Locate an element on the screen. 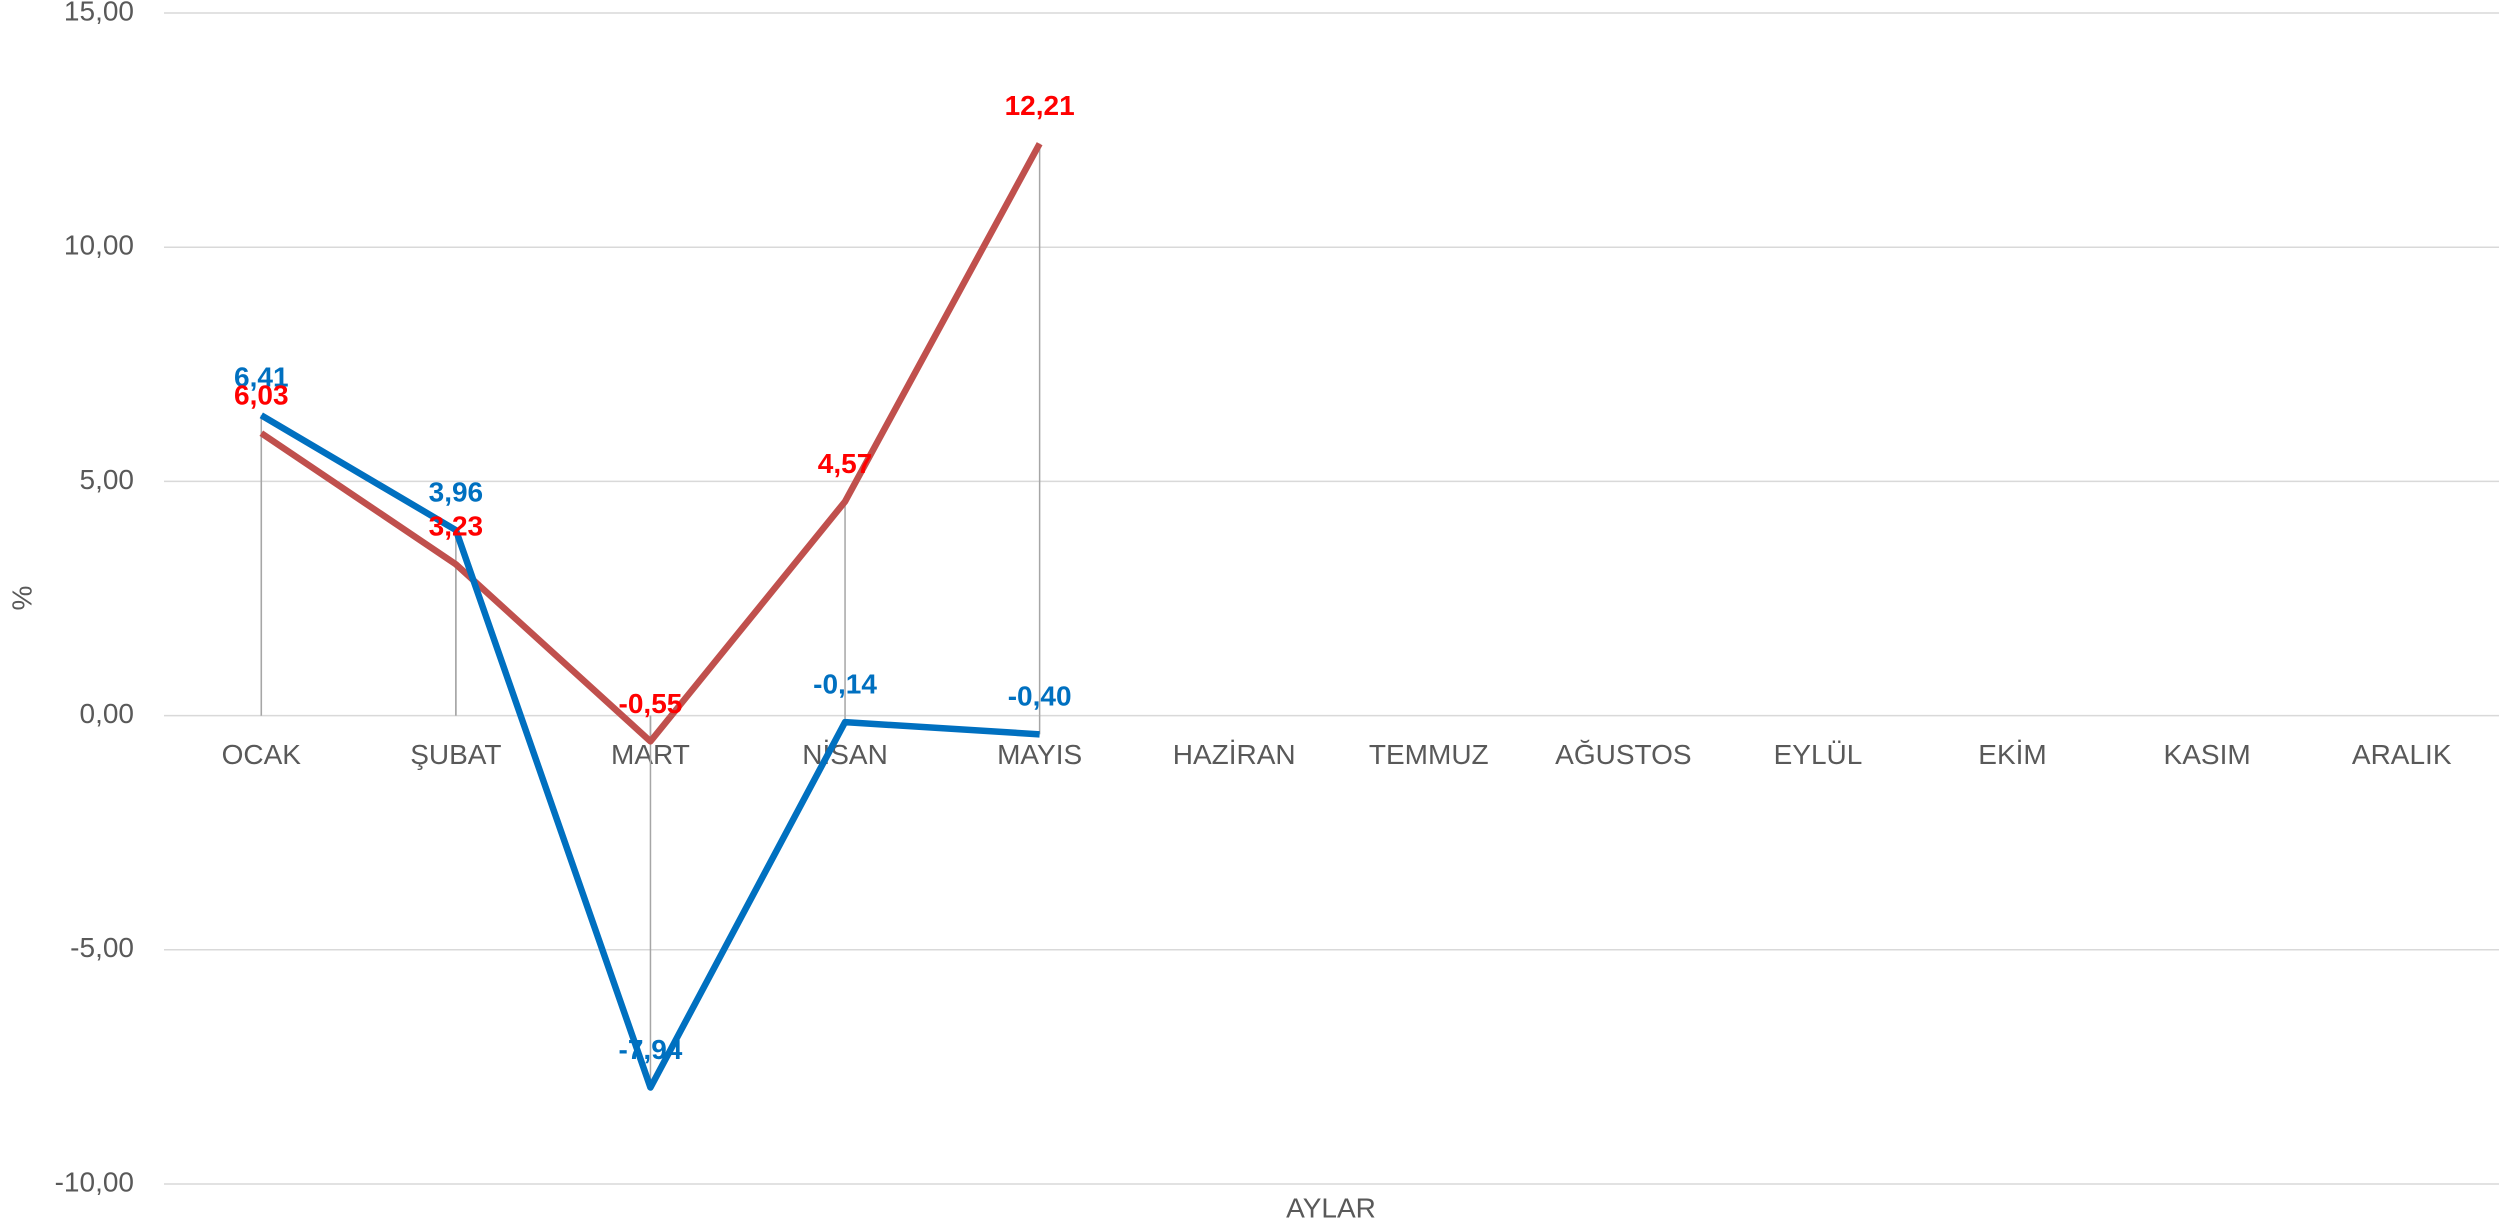 This screenshot has width=2499, height=1225. x-tick-label: HAZİRAN is located at coordinates (1234, 754).